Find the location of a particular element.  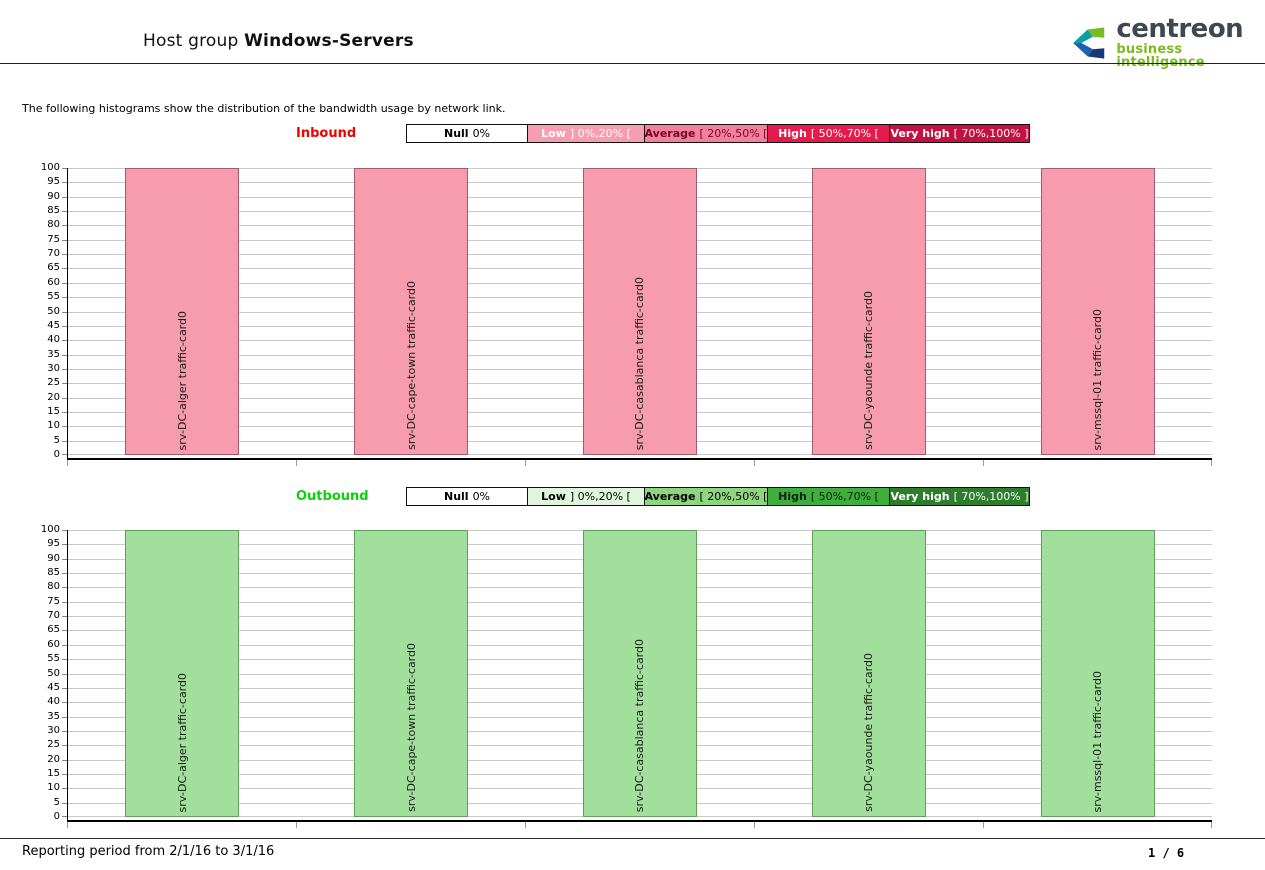

page-title: Host group Windows-Servers is located at coordinates (278, 41).